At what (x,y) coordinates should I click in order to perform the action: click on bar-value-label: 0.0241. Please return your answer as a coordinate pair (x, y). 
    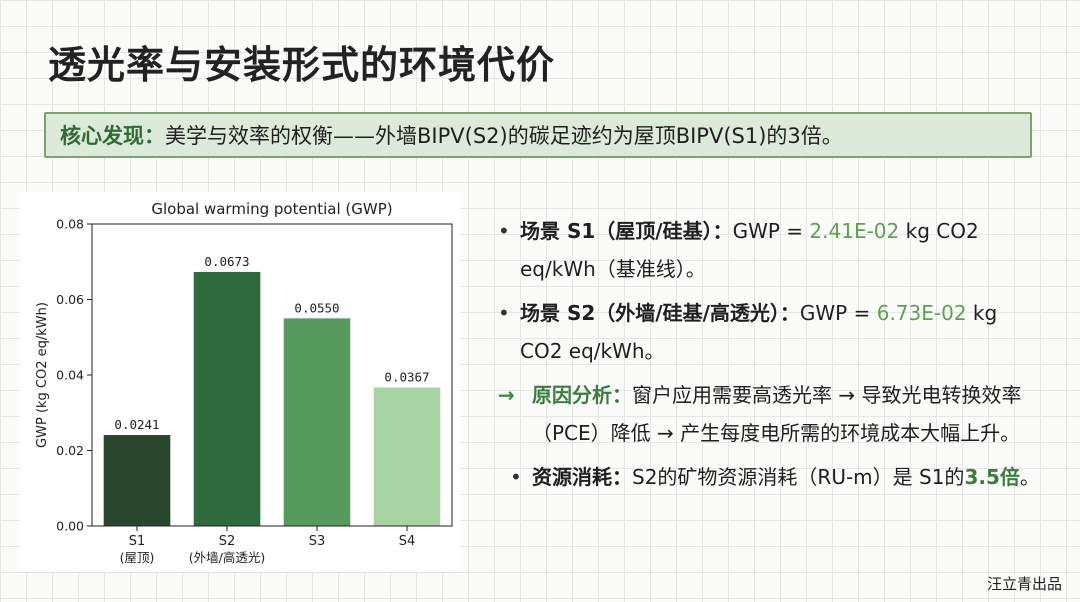
    Looking at the image, I should click on (136, 424).